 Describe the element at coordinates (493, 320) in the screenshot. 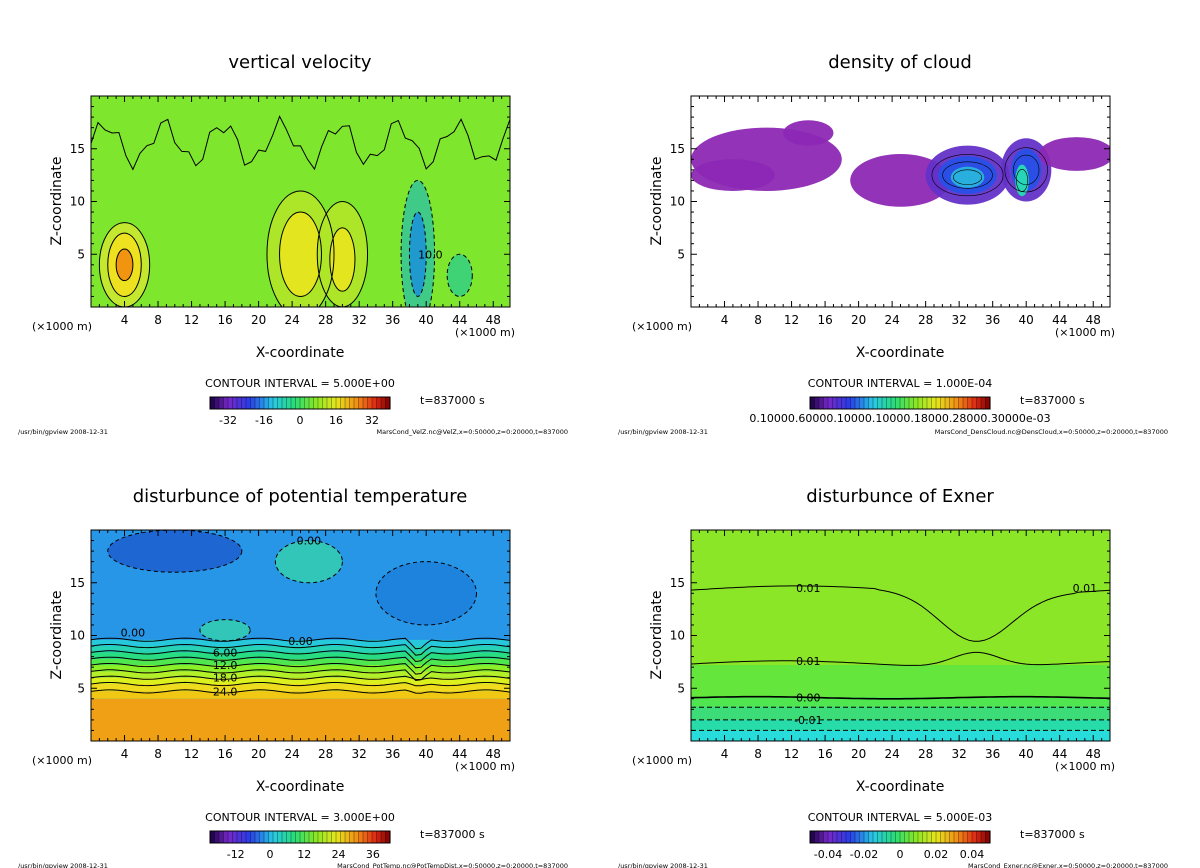

I see `x-tick-label: 48` at that location.